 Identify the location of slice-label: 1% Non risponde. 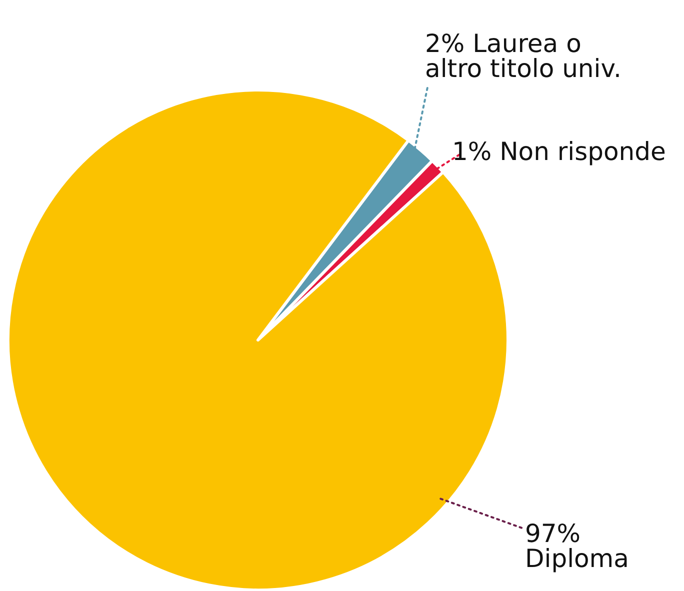
(559, 151).